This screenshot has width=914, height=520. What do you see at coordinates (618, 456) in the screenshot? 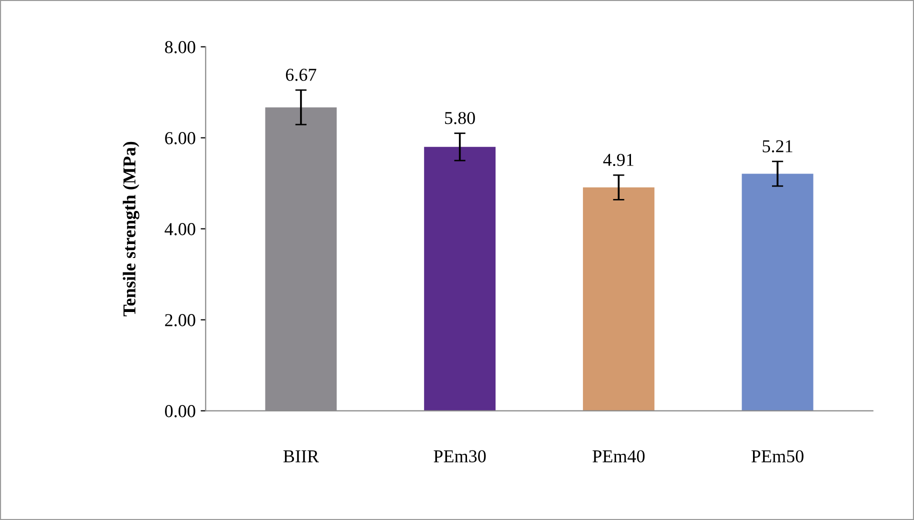
I see `x-tick-label: PEm40` at bounding box center [618, 456].